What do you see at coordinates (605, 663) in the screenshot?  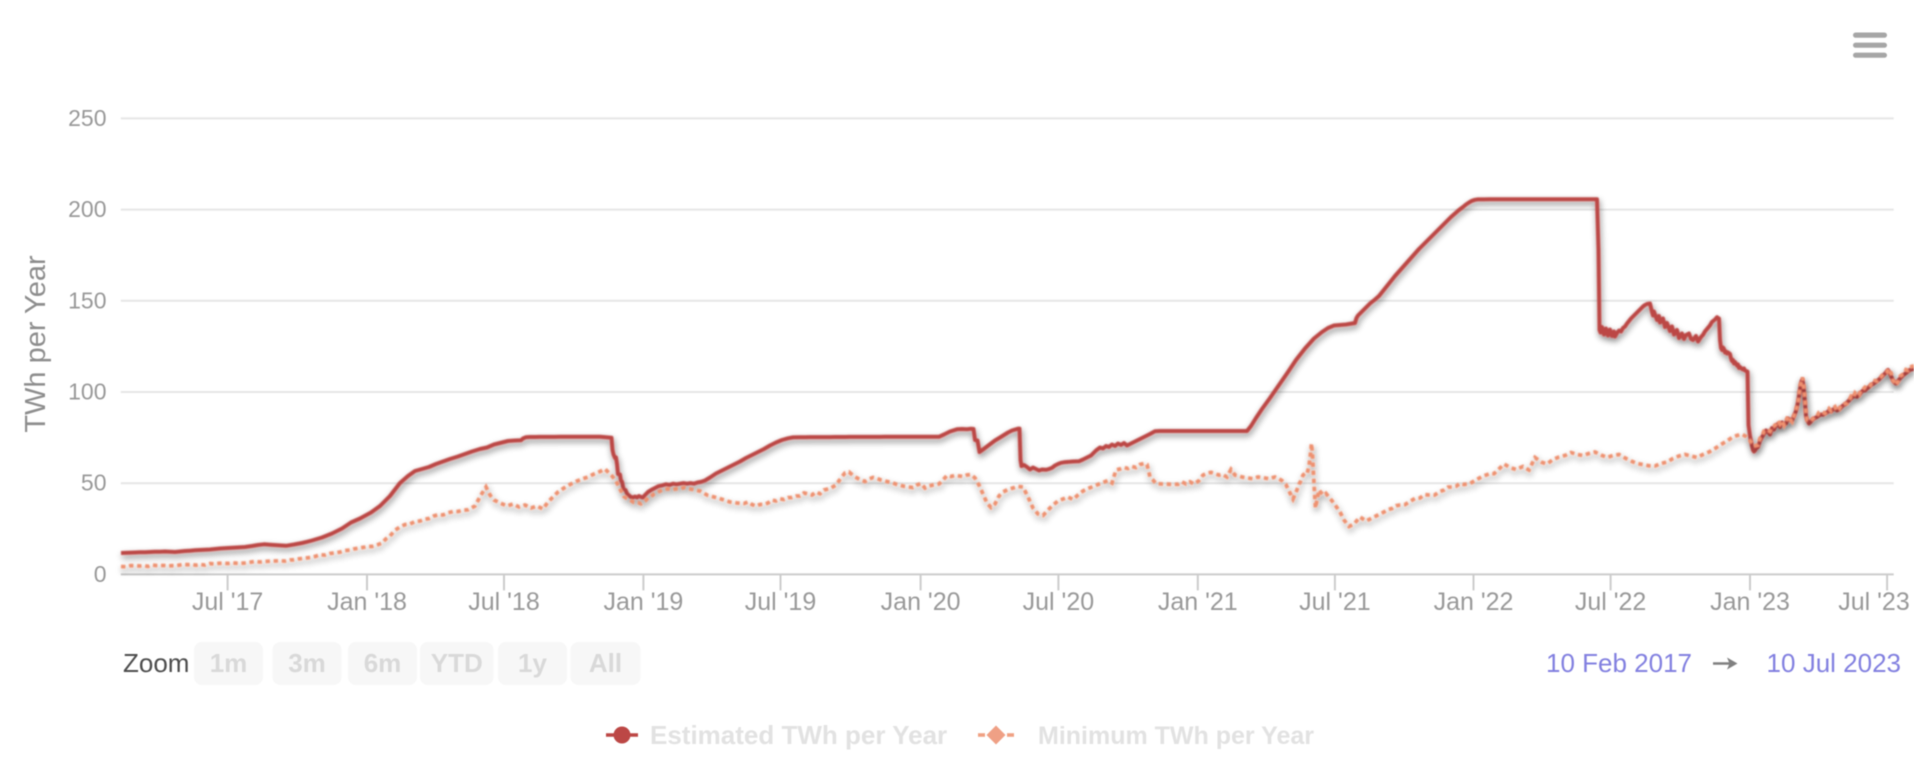 I see `svg-text: All` at bounding box center [605, 663].